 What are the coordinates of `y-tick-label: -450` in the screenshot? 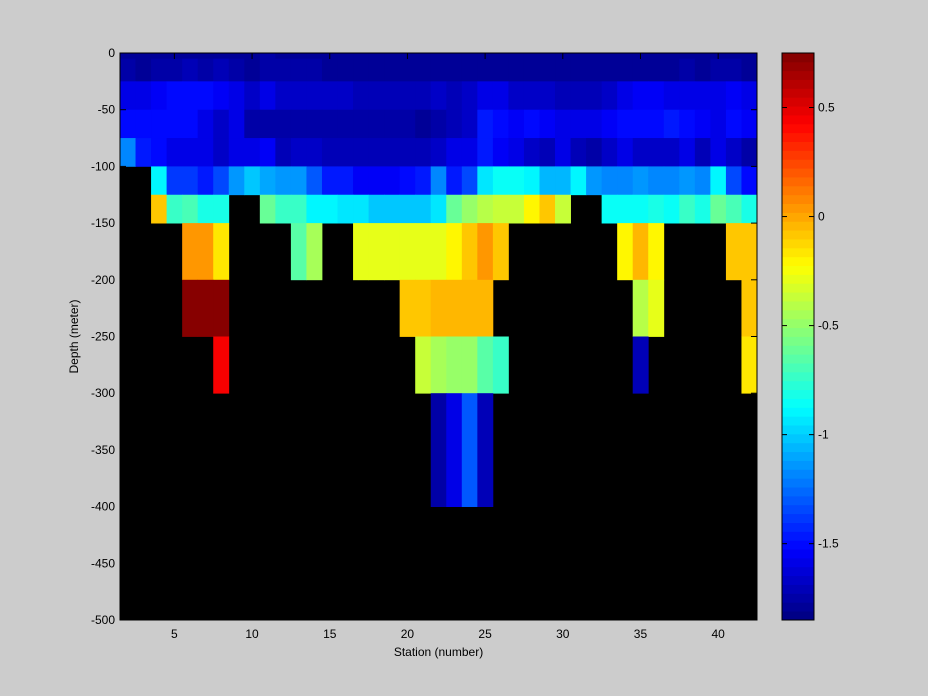 It's located at (103, 563).